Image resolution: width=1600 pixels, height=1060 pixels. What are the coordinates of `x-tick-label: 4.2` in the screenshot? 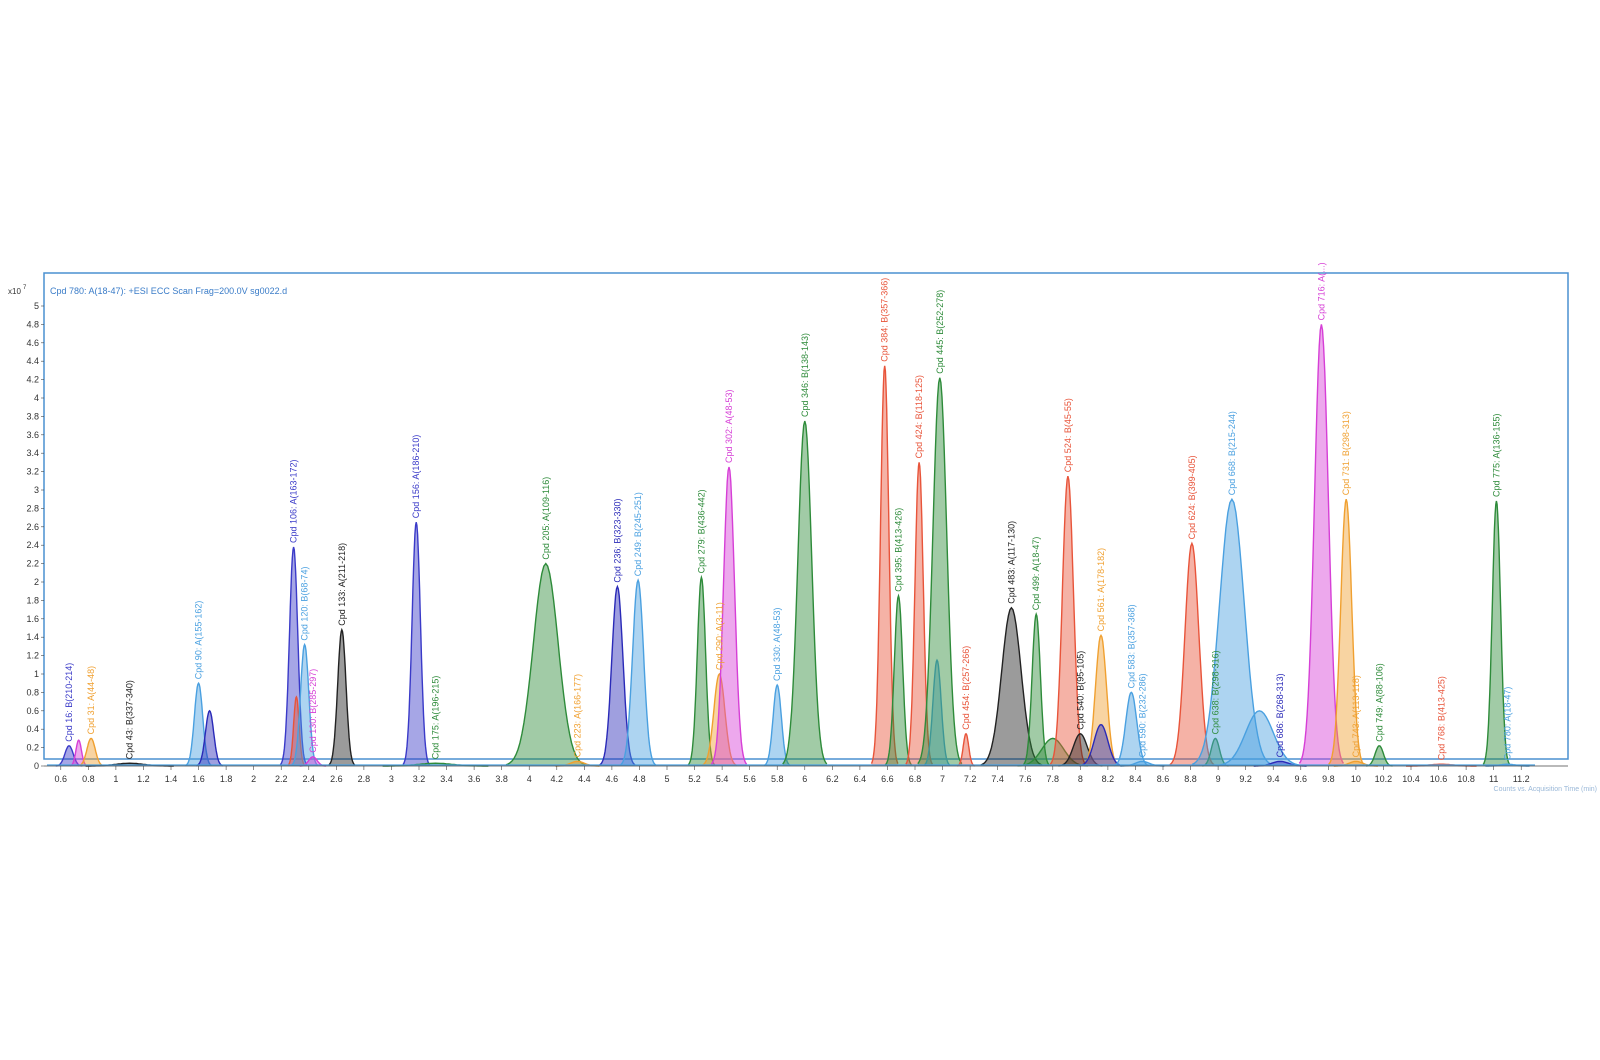 It's located at (557, 779).